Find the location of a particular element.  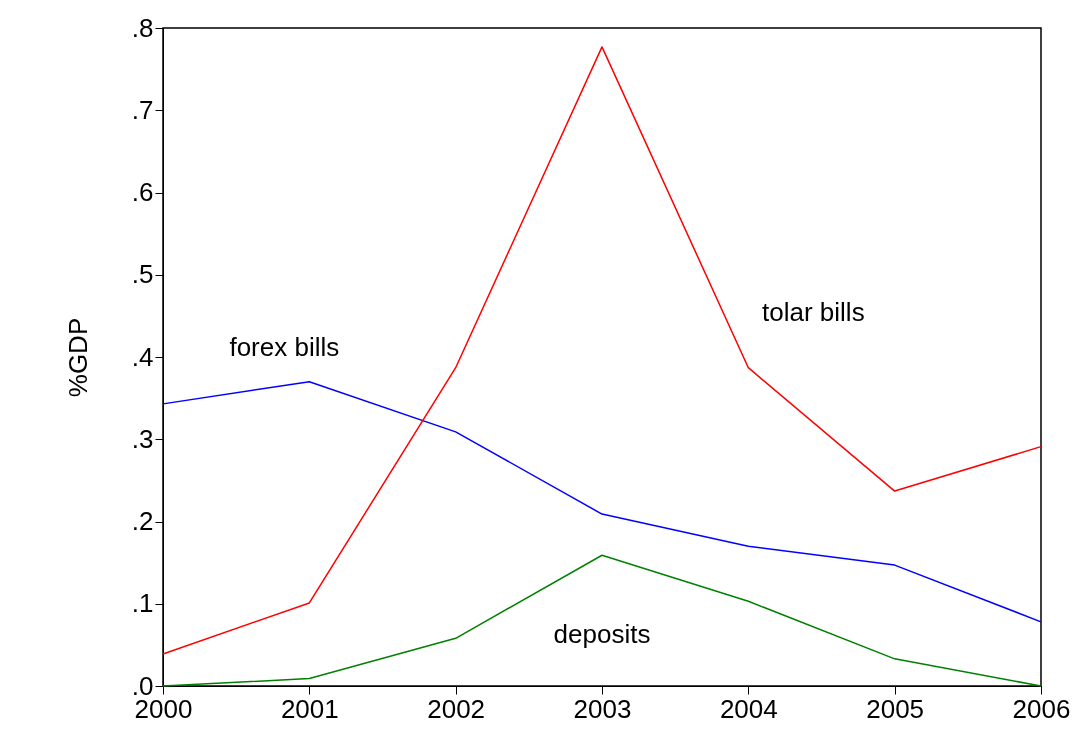

y-tick-label: .1 is located at coordinates (142, 603).